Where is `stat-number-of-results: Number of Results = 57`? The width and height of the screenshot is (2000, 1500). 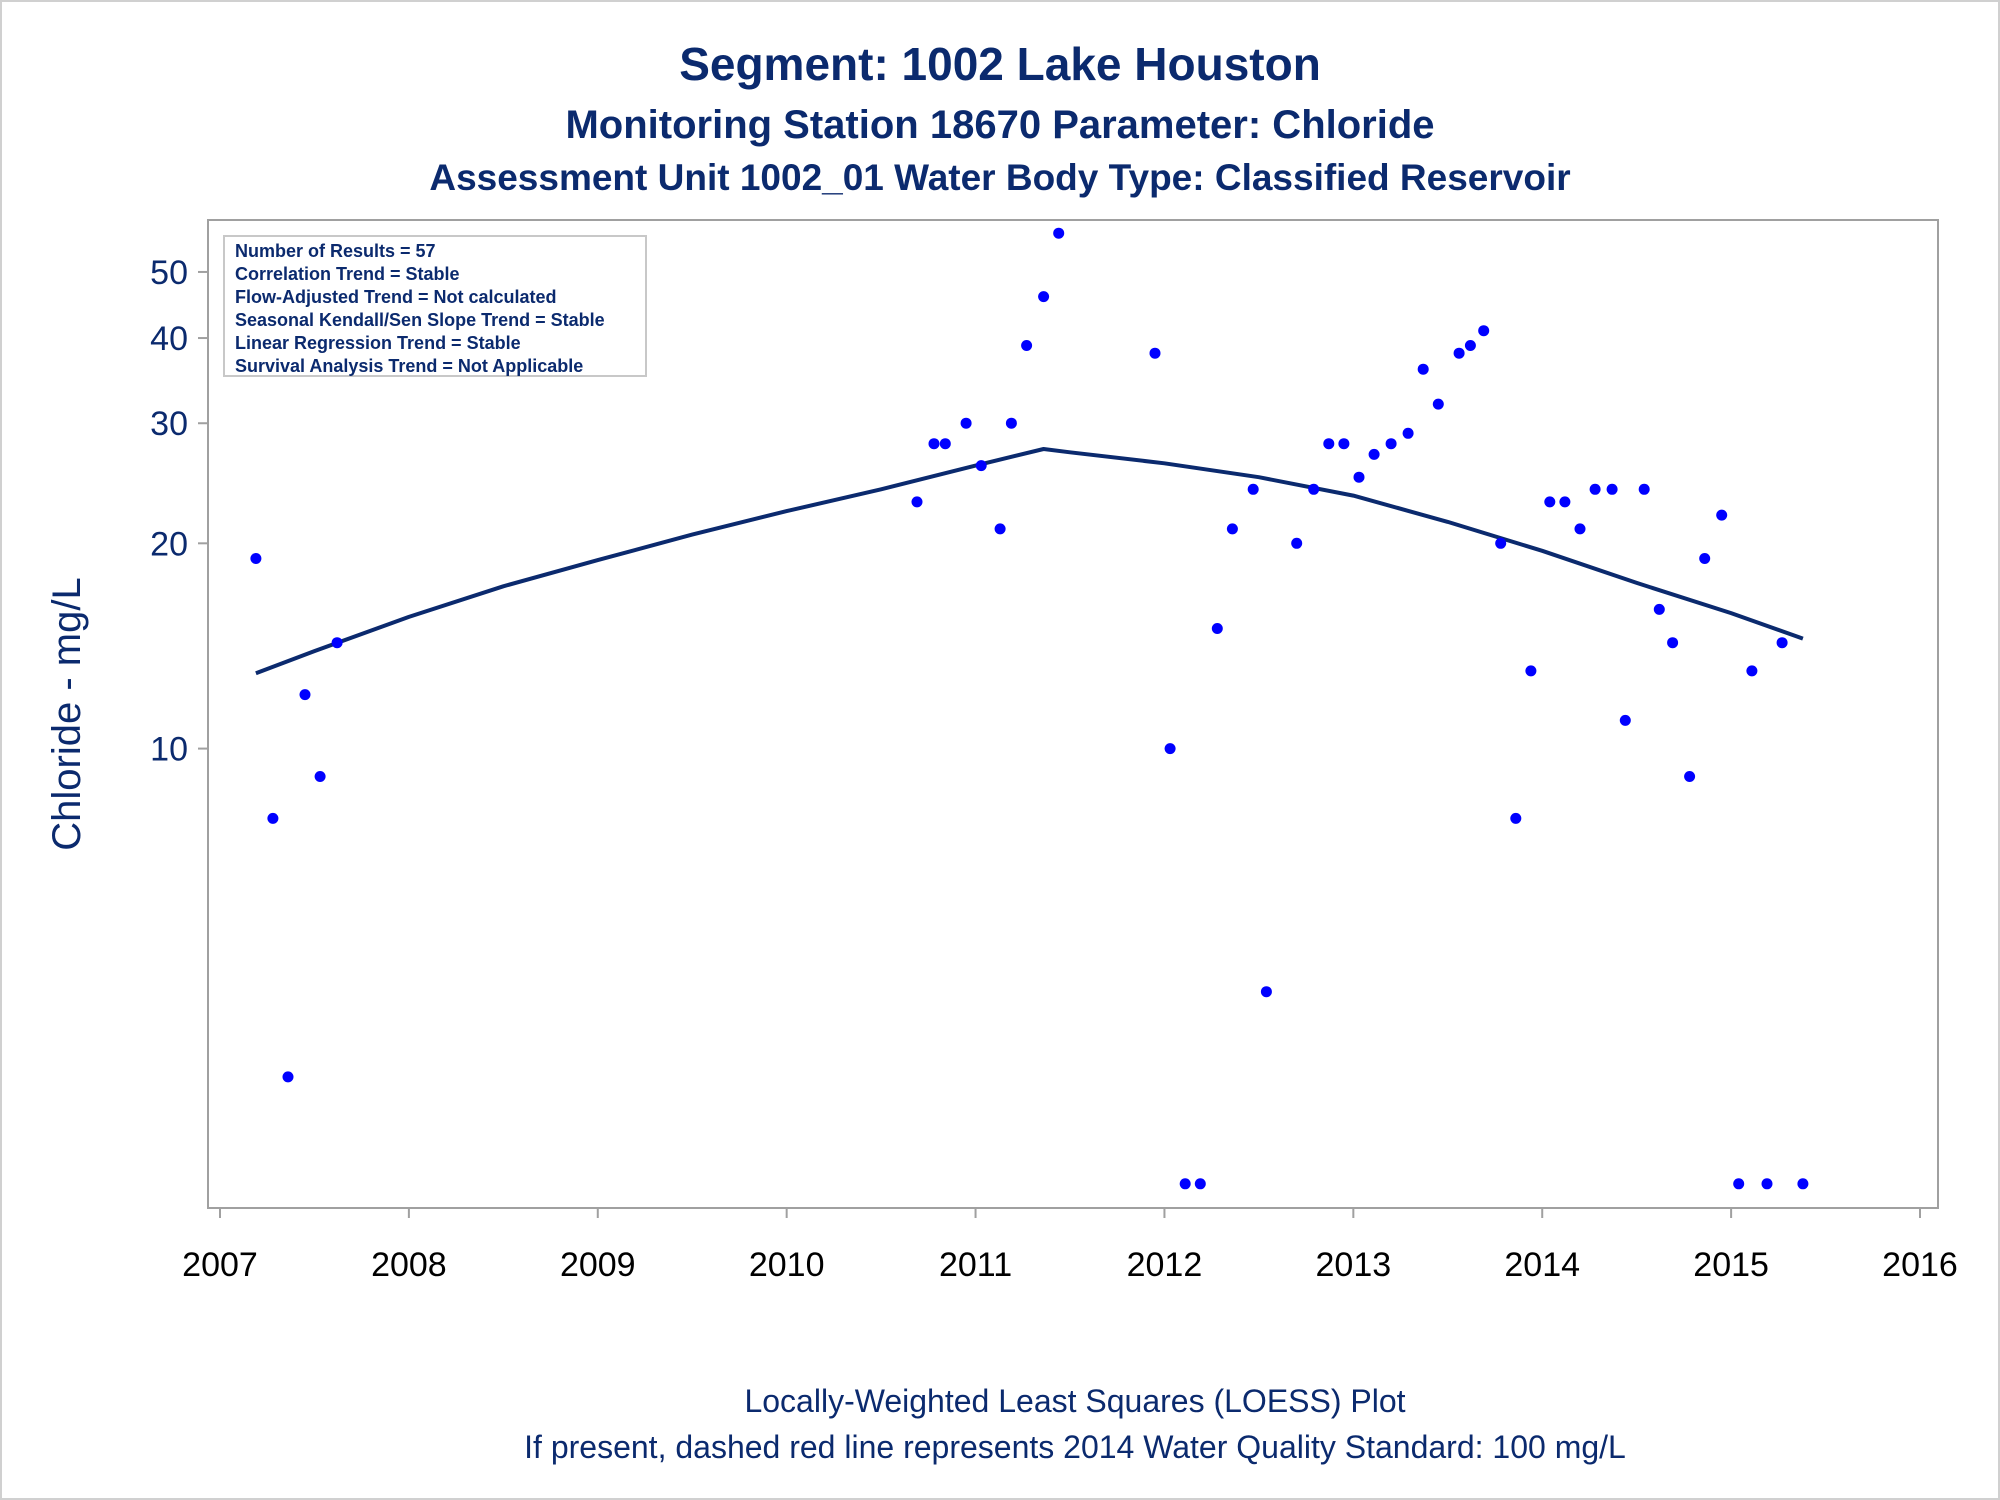 stat-number-of-results: Number of Results = 57 is located at coordinates (335, 251).